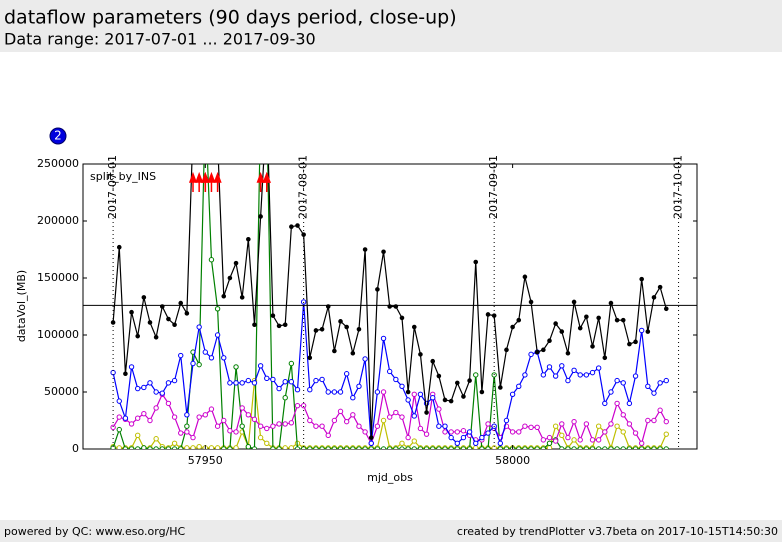  Describe the element at coordinates (303, 187) in the screenshot. I see `date-marker-label: 2017-08-01` at that location.